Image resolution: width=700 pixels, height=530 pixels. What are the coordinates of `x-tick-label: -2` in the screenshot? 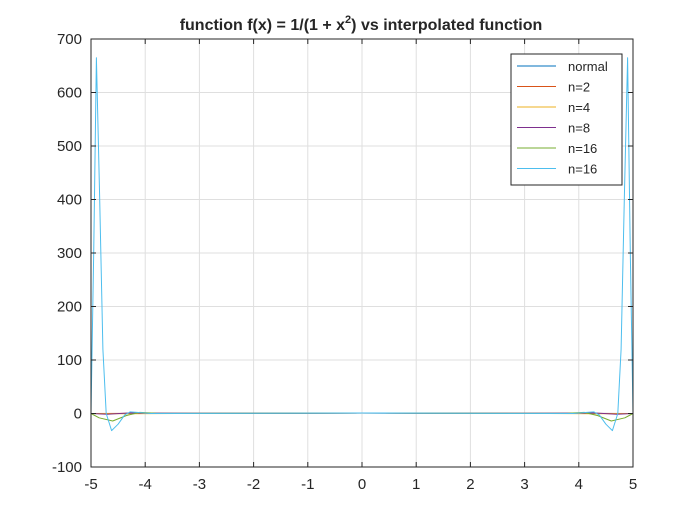 It's located at (253, 484).